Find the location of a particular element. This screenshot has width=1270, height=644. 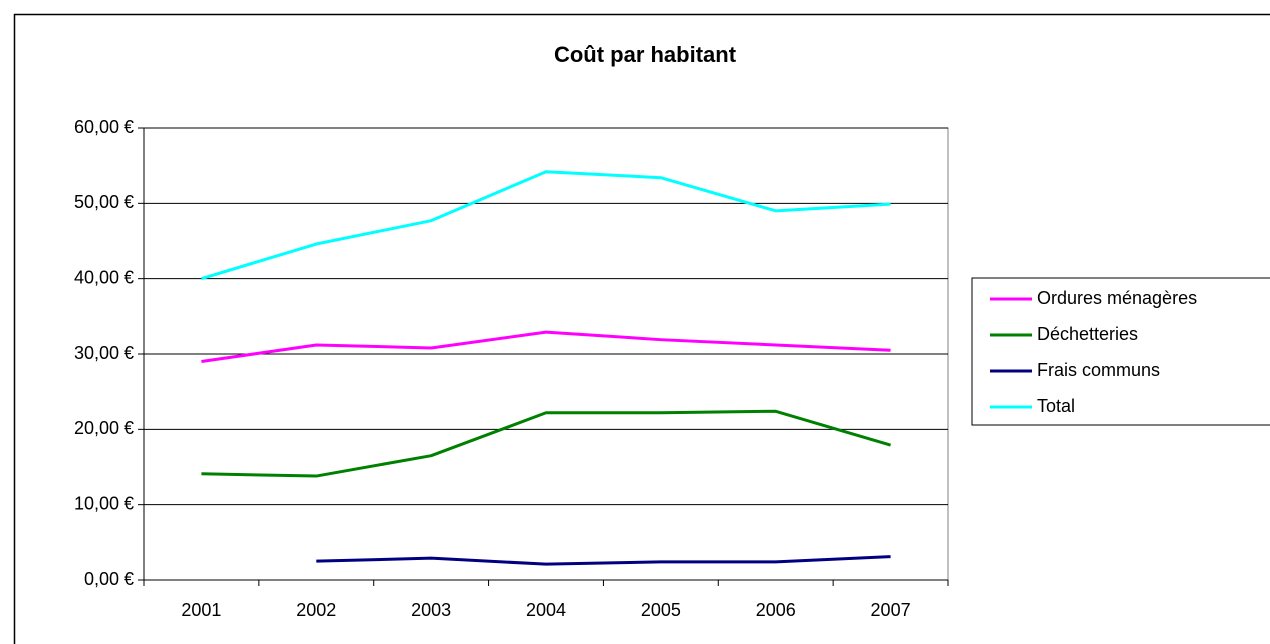

x-tick-label: 2004 is located at coordinates (546, 610).